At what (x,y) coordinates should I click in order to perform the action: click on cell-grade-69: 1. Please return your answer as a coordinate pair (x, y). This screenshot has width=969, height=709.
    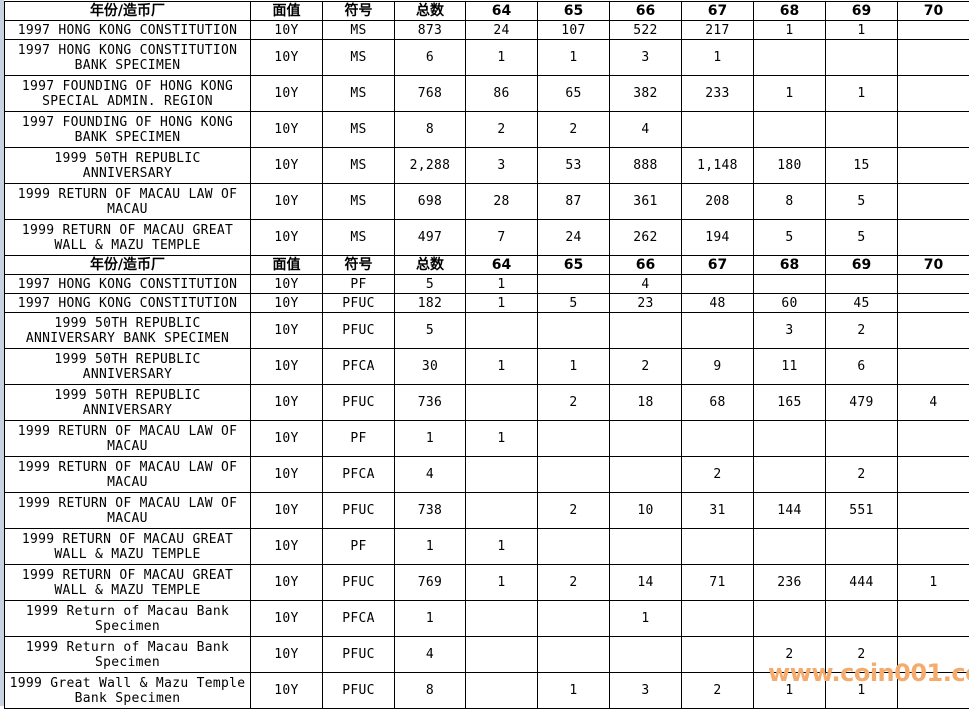
    Looking at the image, I should click on (862, 30).